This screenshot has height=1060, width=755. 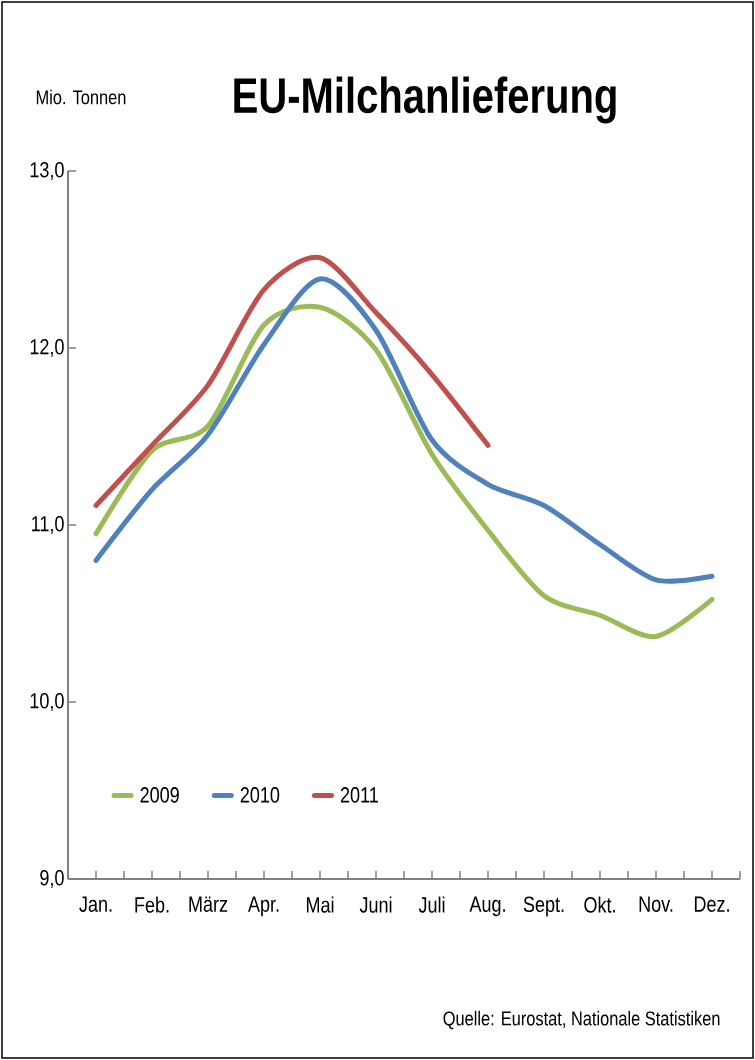 What do you see at coordinates (599, 904) in the screenshot?
I see `x-tick-label: Okt.` at bounding box center [599, 904].